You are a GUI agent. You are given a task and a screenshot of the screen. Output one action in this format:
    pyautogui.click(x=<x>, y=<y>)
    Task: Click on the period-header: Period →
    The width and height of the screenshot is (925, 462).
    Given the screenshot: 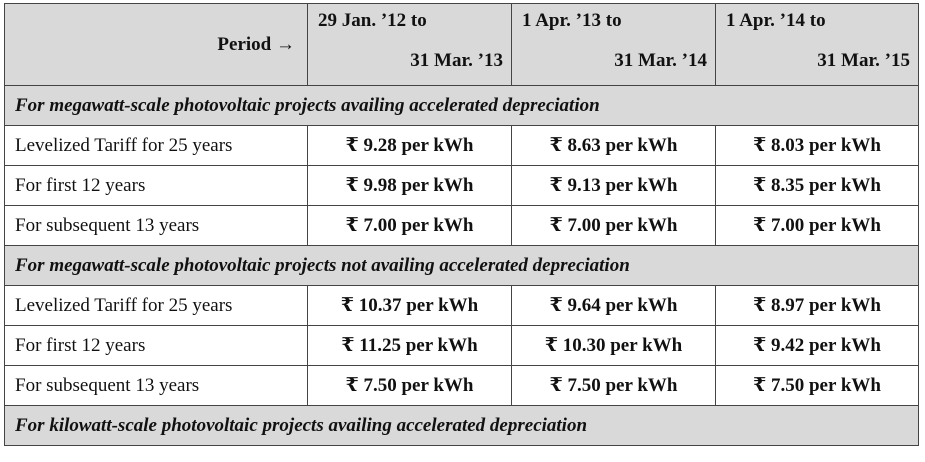 What is the action you would take?
    pyautogui.click(x=156, y=44)
    